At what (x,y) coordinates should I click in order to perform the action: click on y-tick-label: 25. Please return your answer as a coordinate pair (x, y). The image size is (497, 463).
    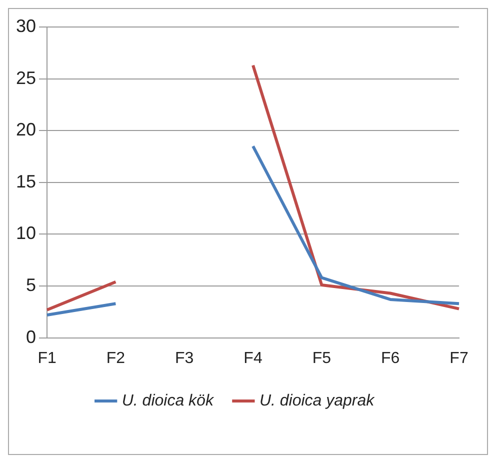
    Looking at the image, I should click on (26, 78).